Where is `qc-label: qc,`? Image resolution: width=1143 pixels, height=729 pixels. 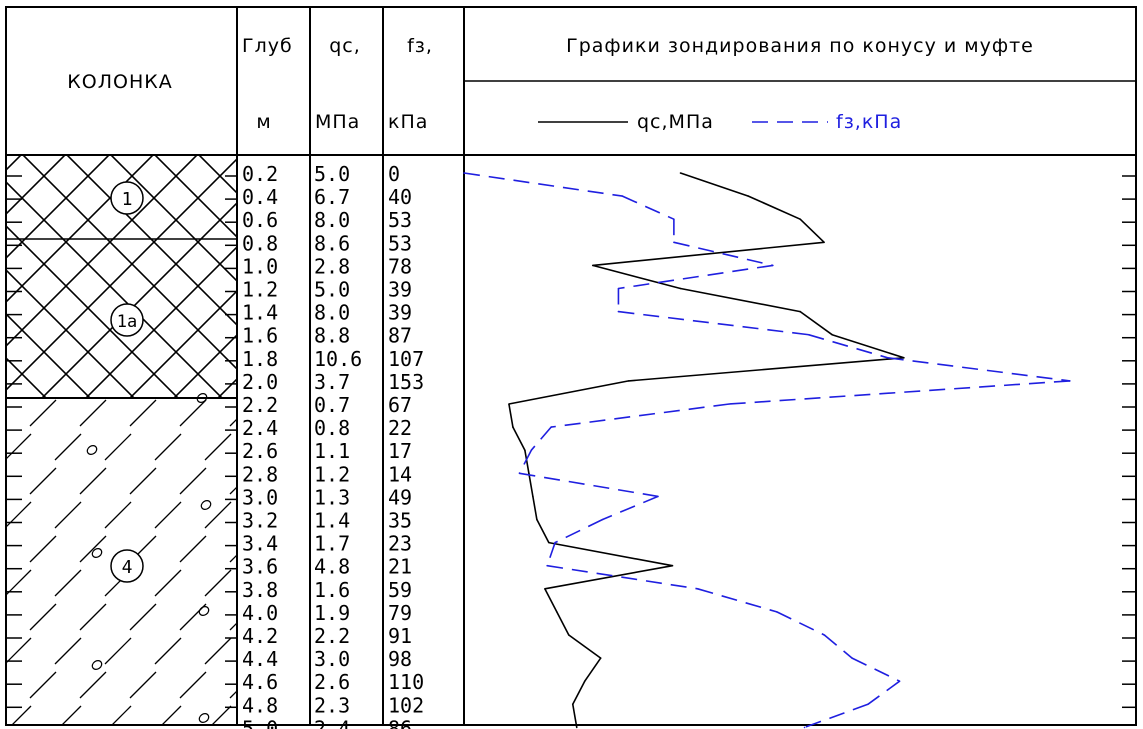 qc-label: qc, is located at coordinates (345, 46).